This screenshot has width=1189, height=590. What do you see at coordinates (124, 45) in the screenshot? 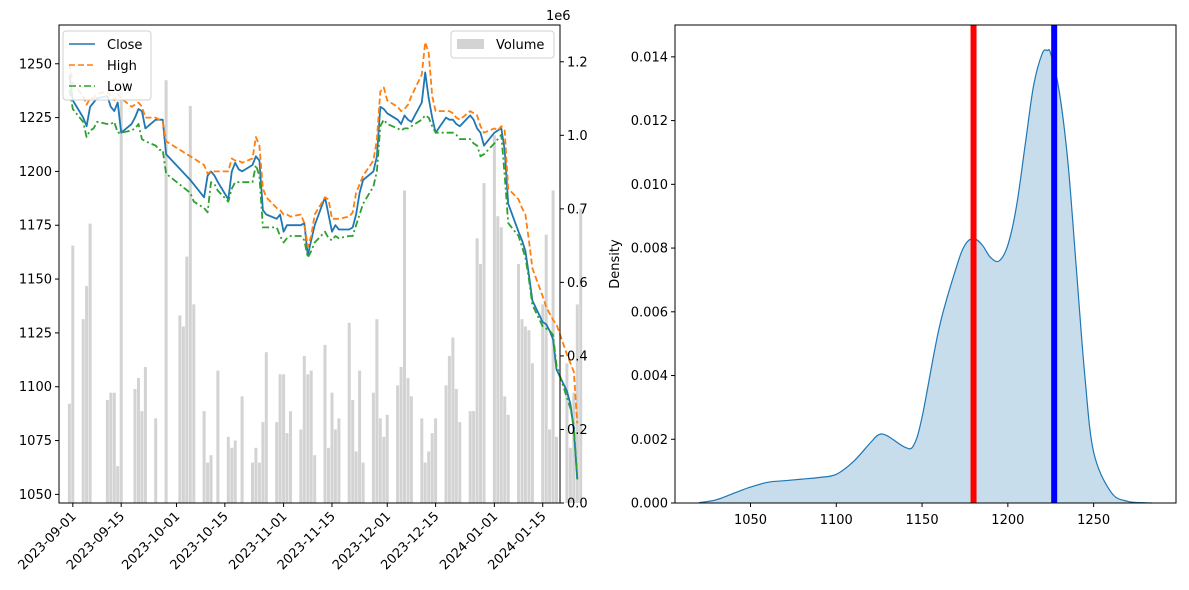
I see `legend-close-label: Close` at bounding box center [124, 45].